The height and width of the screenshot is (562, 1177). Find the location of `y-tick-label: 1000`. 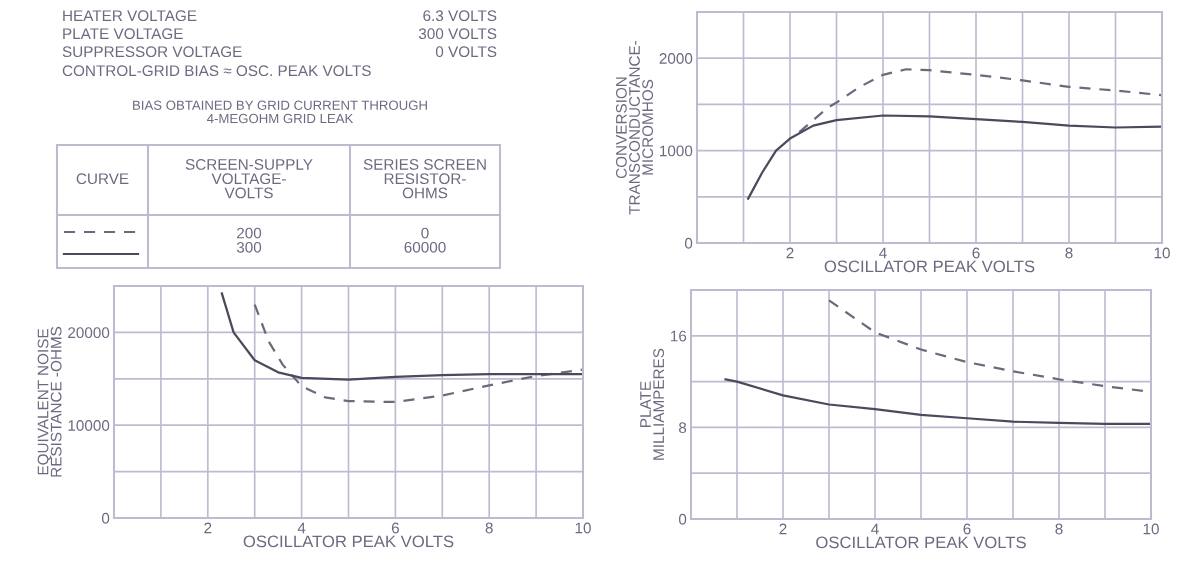

y-tick-label: 1000 is located at coordinates (676, 151).